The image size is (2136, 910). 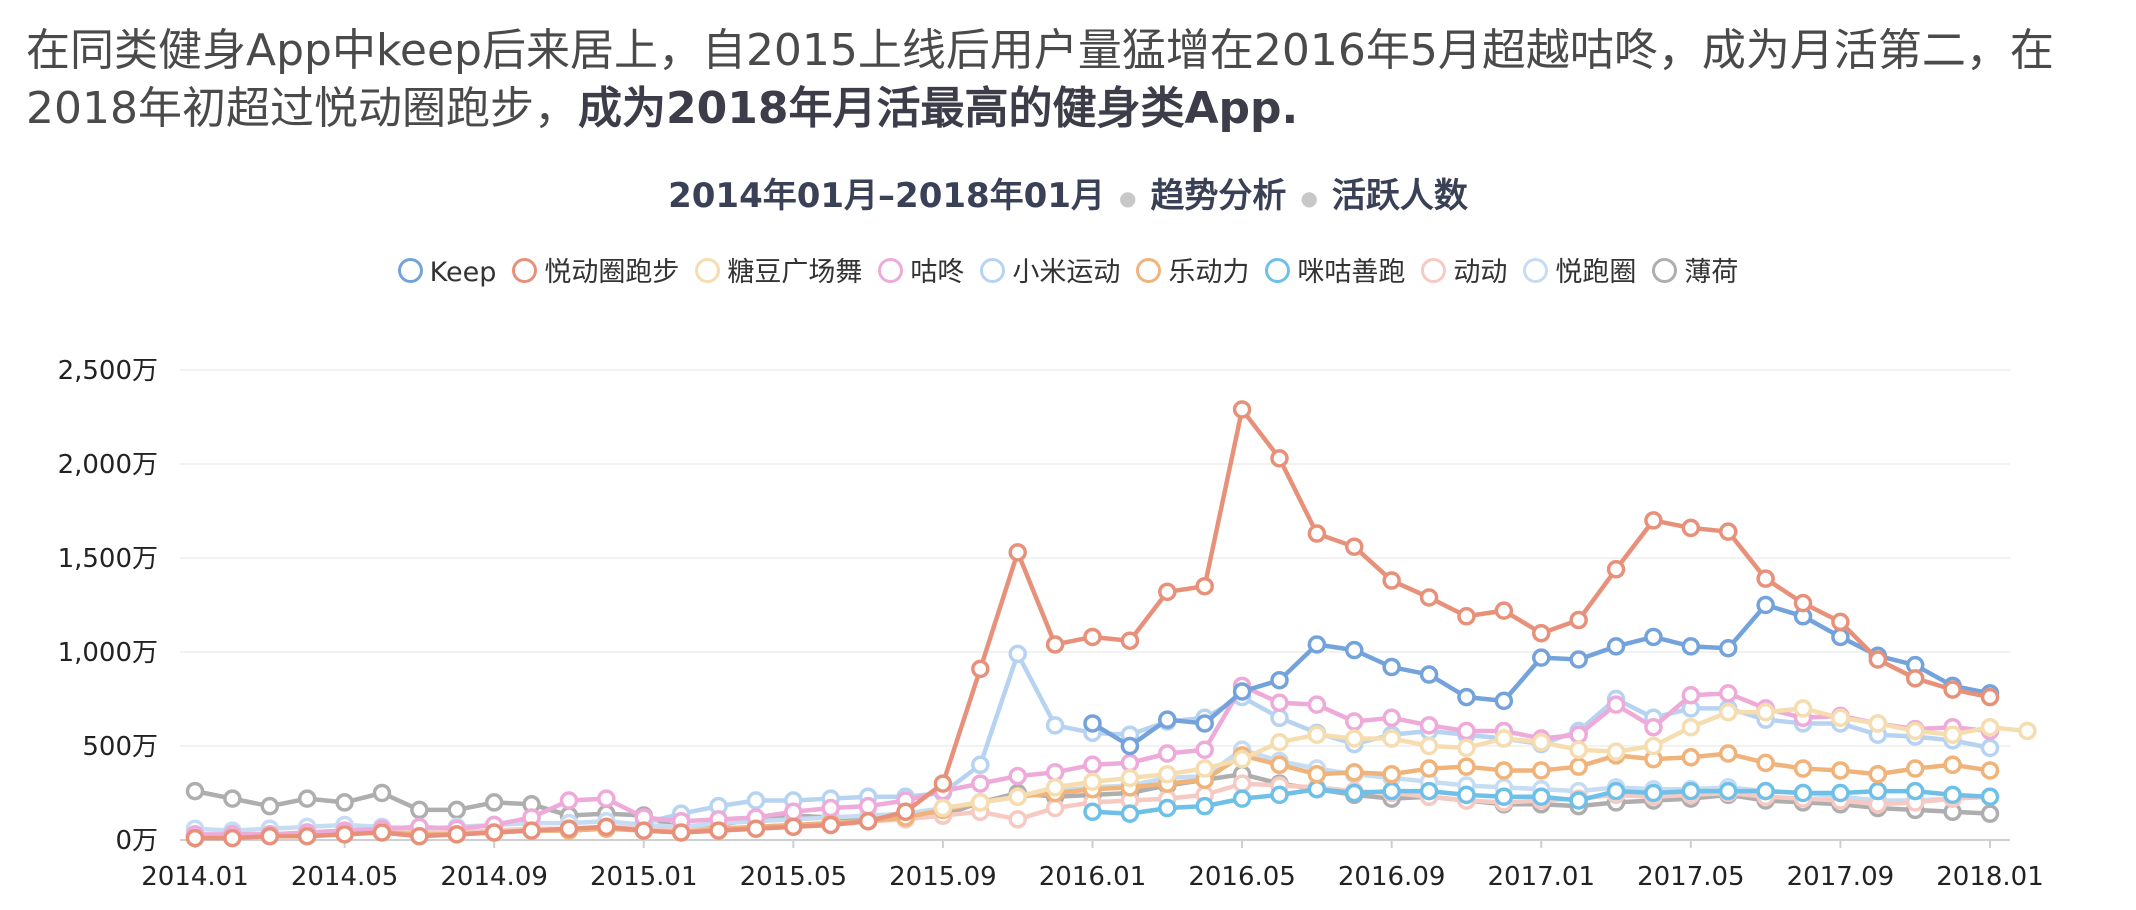 I want to click on legend-item: 乐动力, so click(x=1192, y=269).